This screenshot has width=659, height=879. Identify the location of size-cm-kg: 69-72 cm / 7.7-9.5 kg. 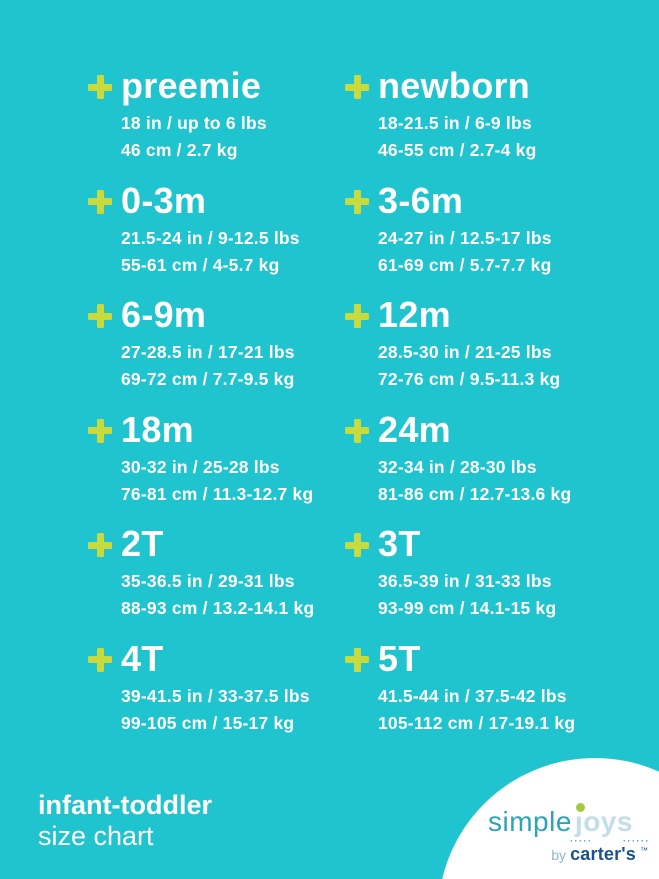
(208, 379).